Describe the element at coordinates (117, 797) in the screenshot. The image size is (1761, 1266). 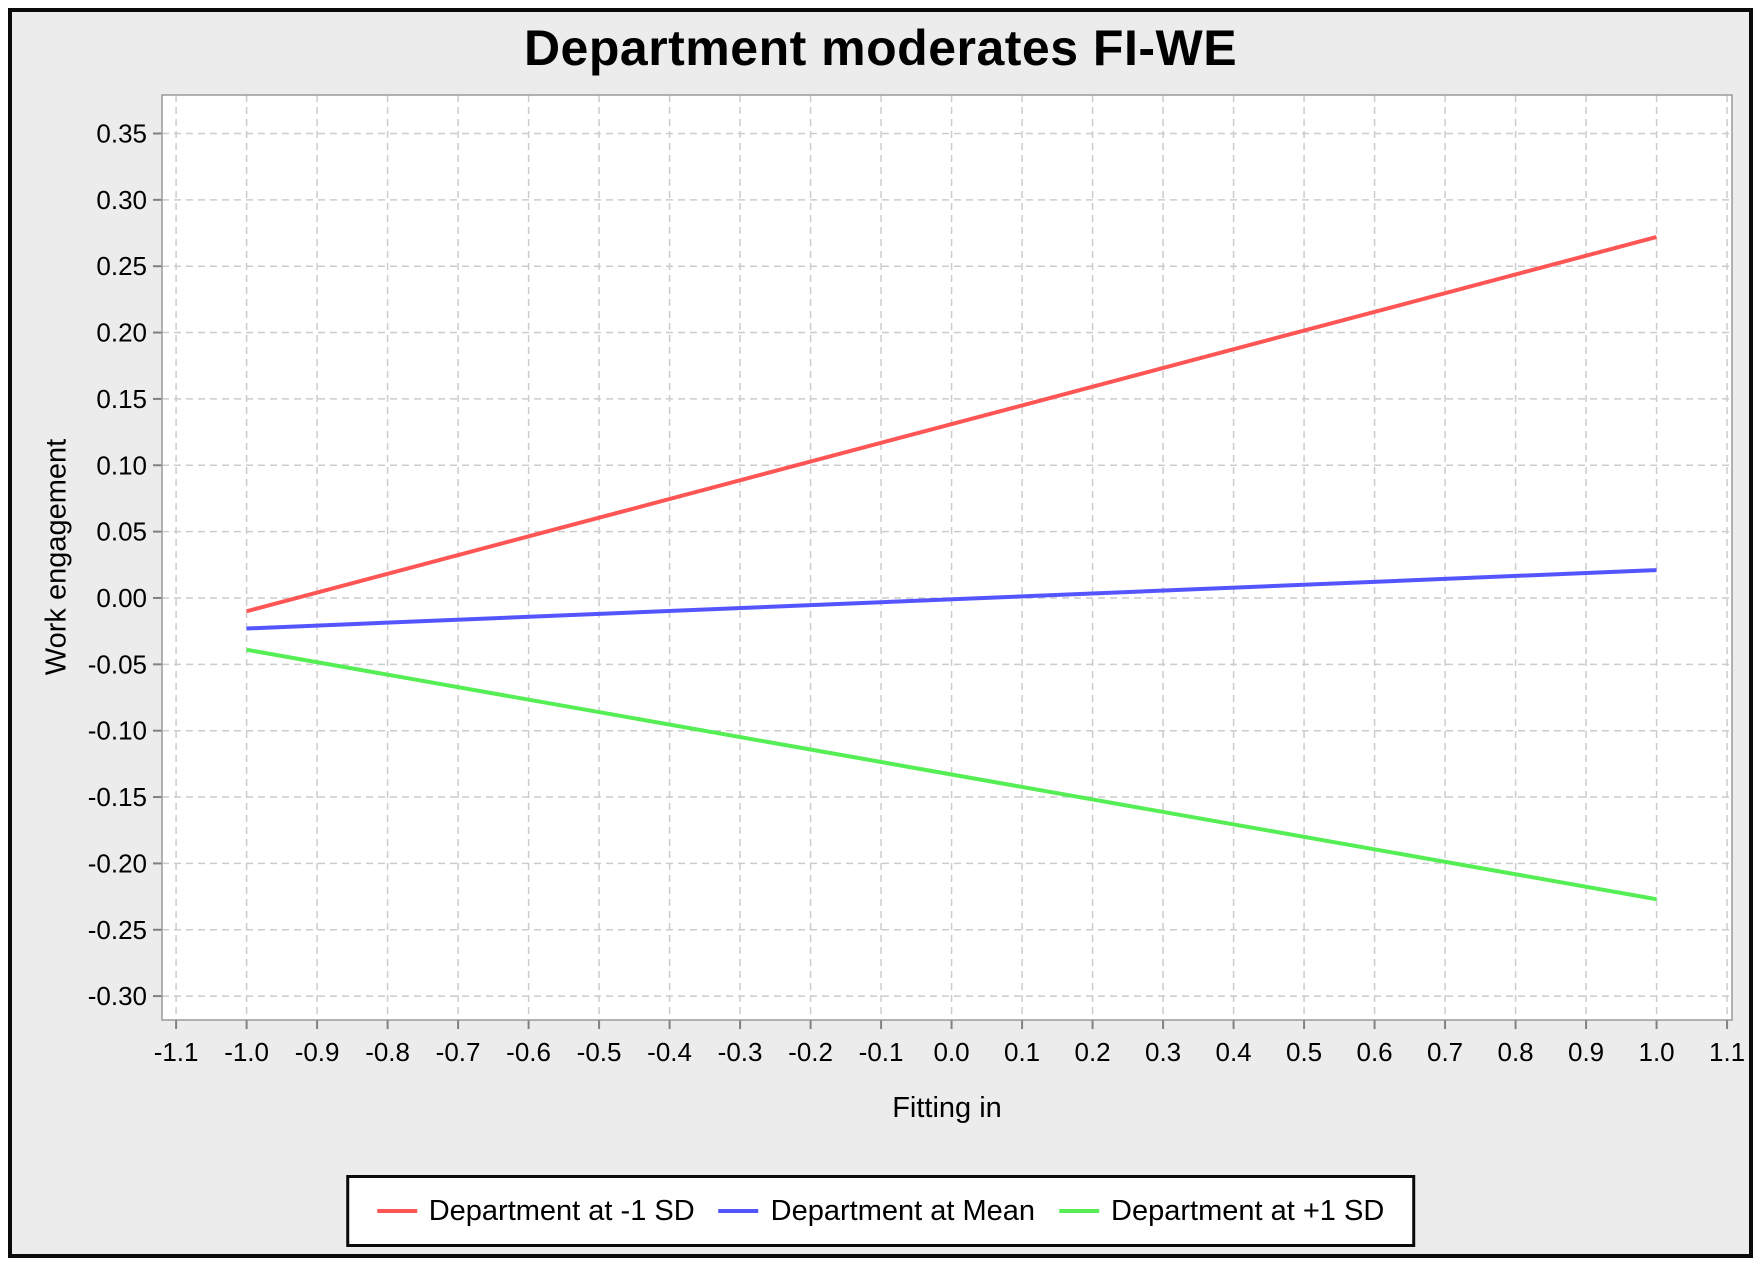
I see `y-tick-label: -0.15` at that location.